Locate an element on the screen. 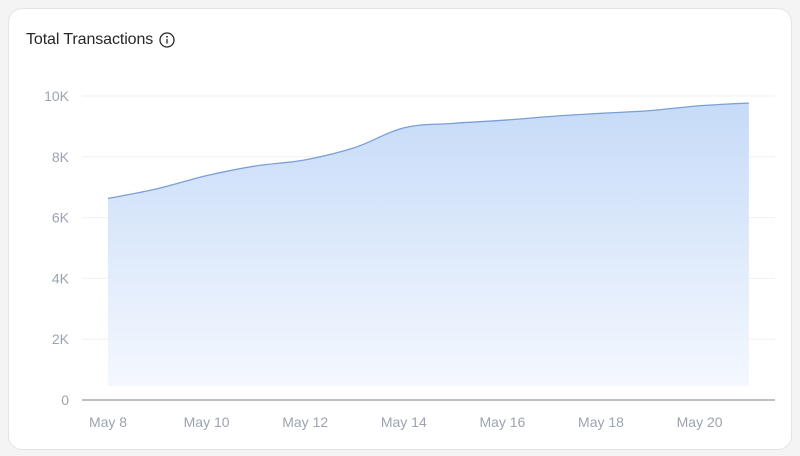 The width and height of the screenshot is (800, 456). x-tick-label: May 12 is located at coordinates (305, 422).